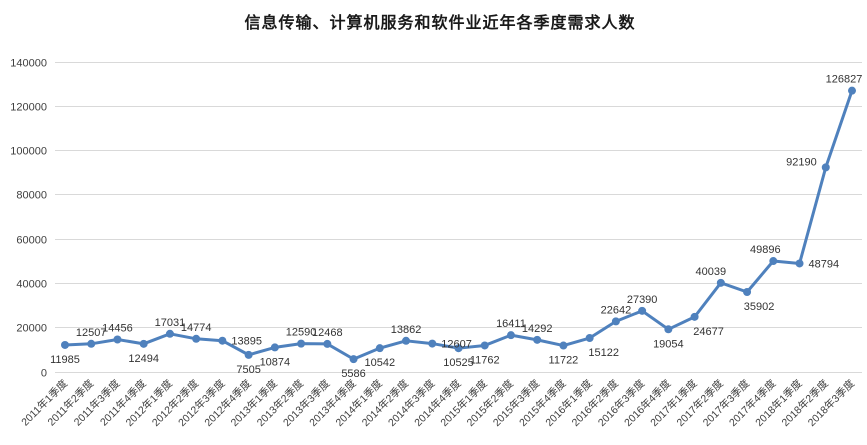 The width and height of the screenshot is (867, 445). What do you see at coordinates (28, 108) in the screenshot?
I see `y-tick-label: 120000` at bounding box center [28, 108].